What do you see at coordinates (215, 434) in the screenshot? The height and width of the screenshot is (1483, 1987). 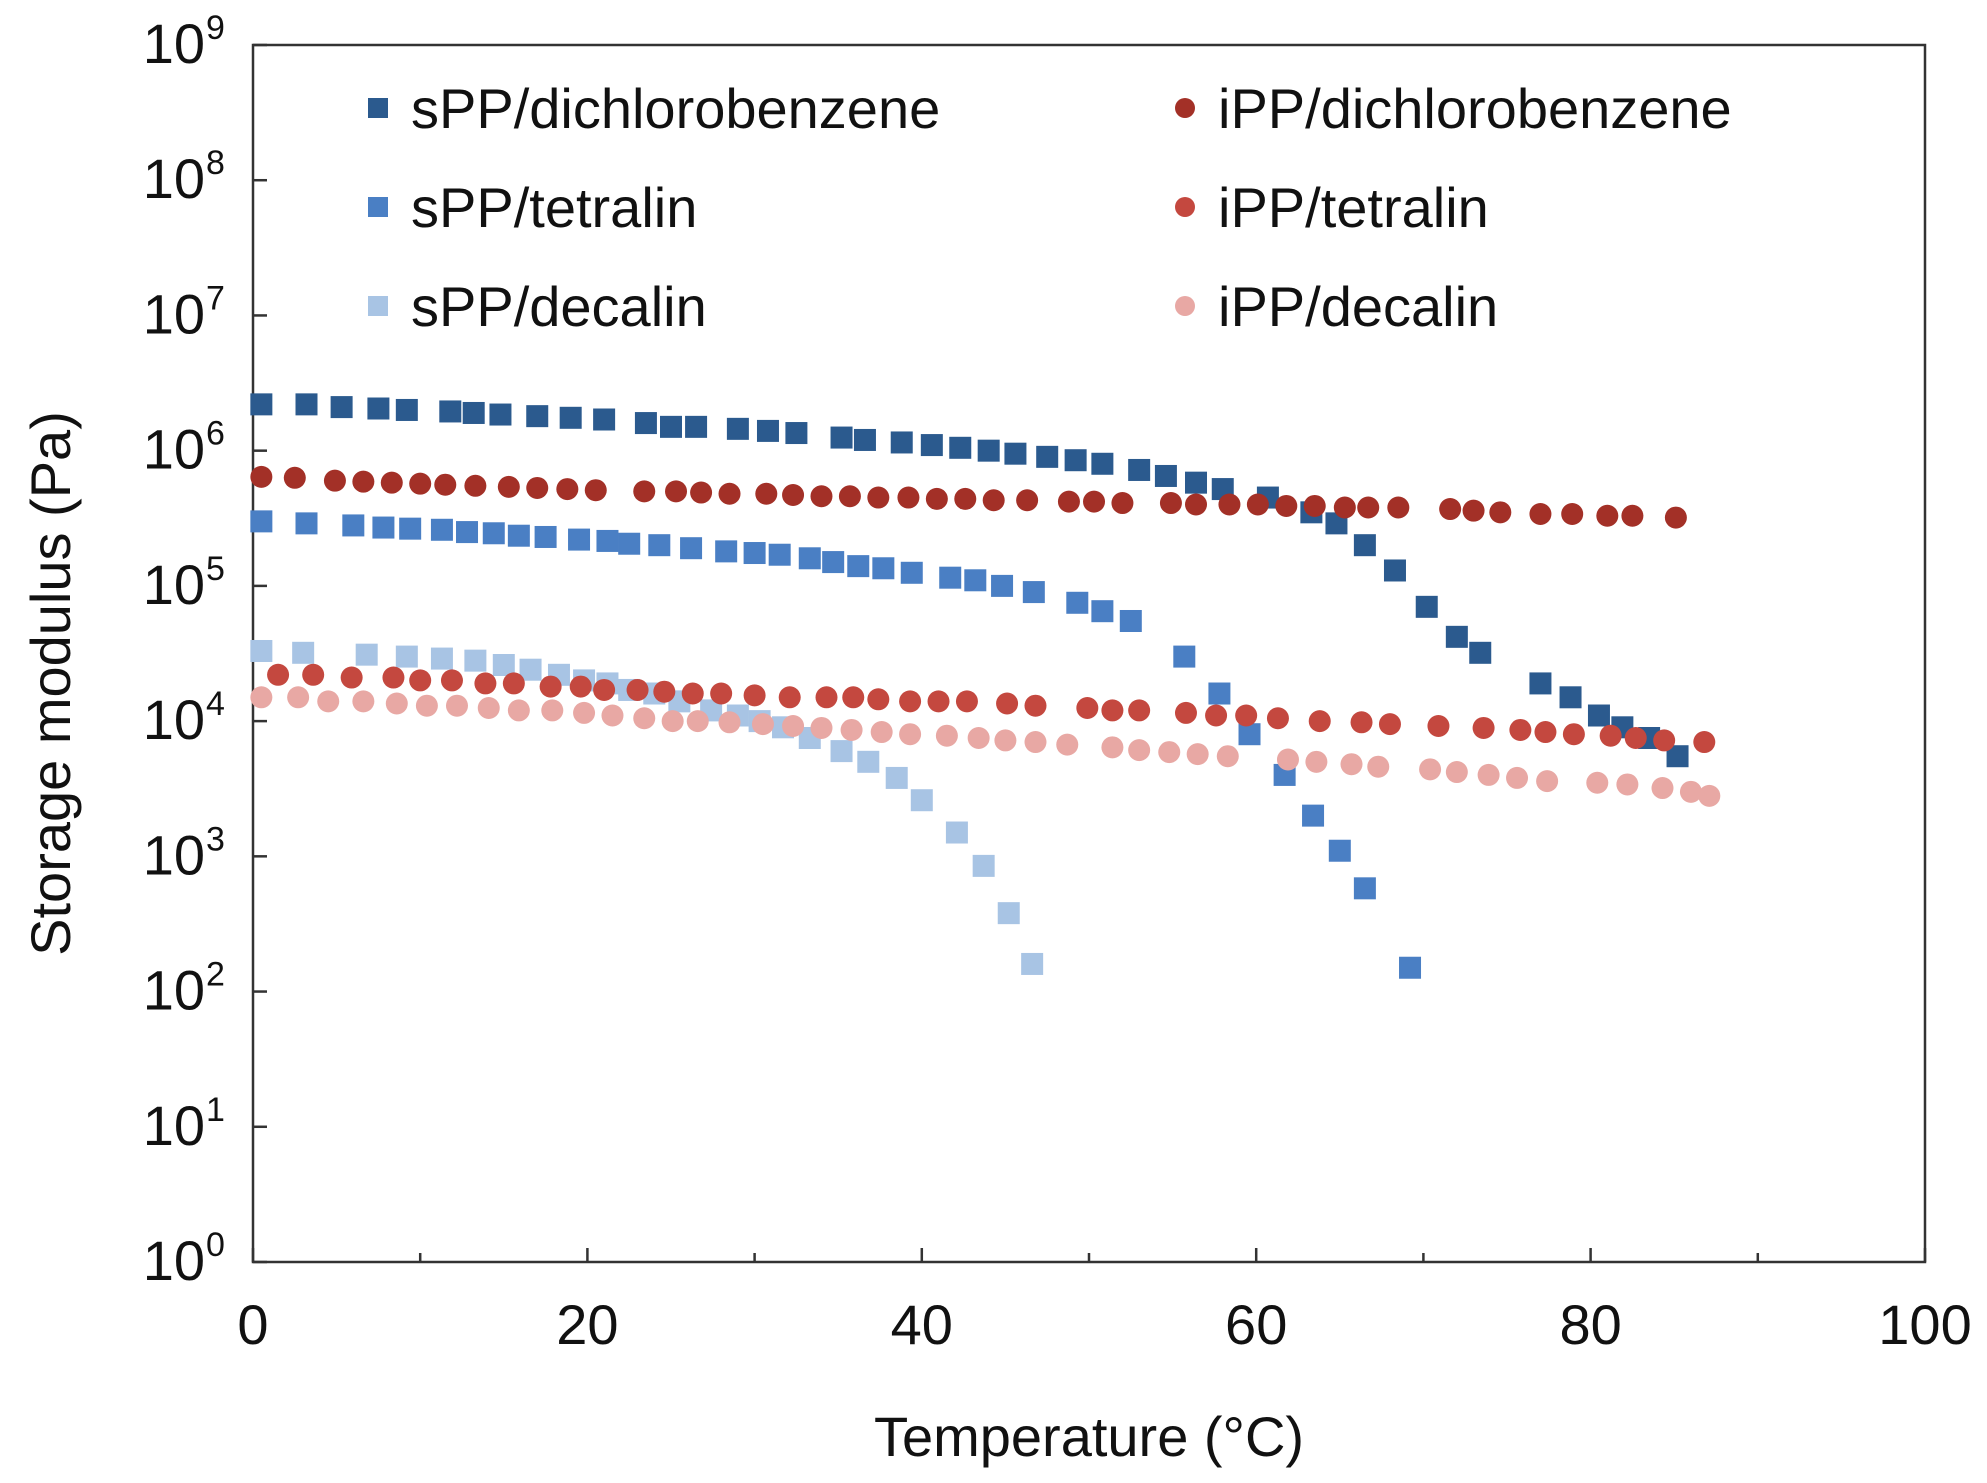 I see `y-tick-exponent: 6` at bounding box center [215, 434].